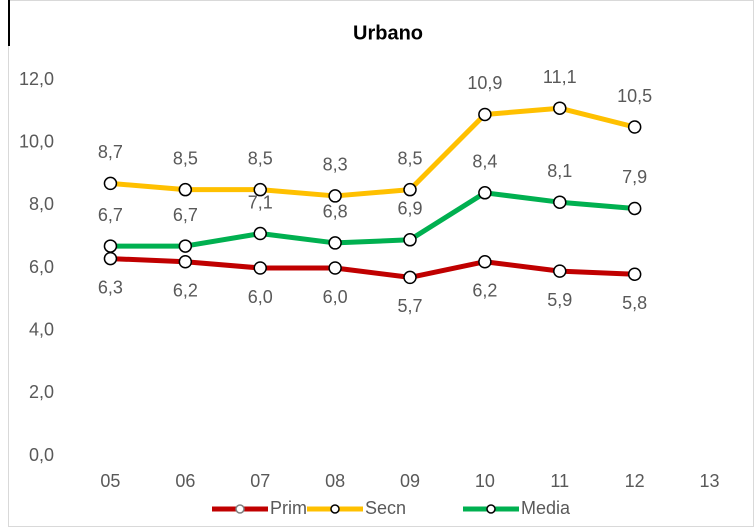 The width and height of the screenshot is (754, 527). I want to click on x-tick-label: 11, so click(559, 481).